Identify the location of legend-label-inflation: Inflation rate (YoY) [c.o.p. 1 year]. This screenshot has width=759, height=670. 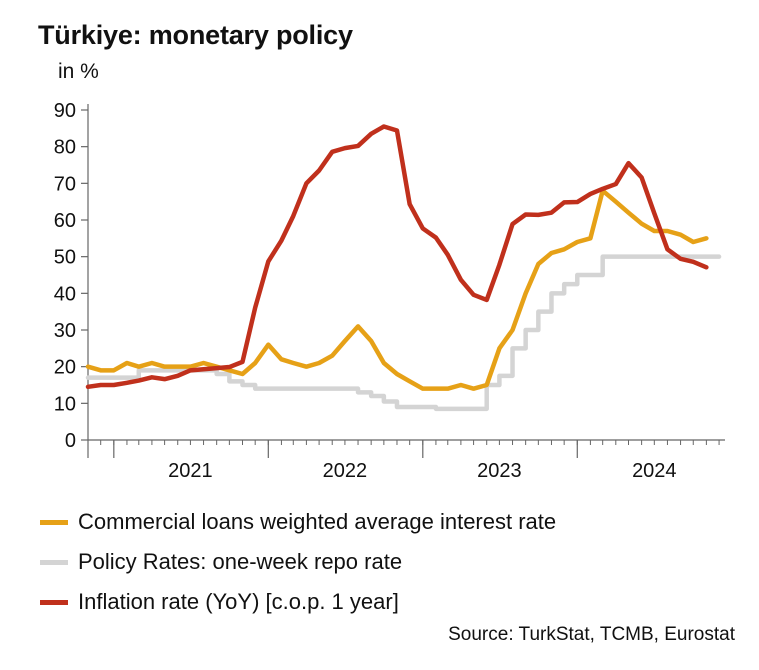
(238, 601).